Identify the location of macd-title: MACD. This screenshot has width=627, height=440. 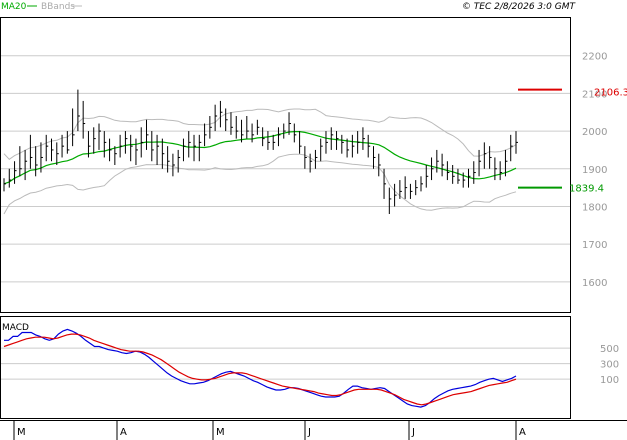
(15, 328).